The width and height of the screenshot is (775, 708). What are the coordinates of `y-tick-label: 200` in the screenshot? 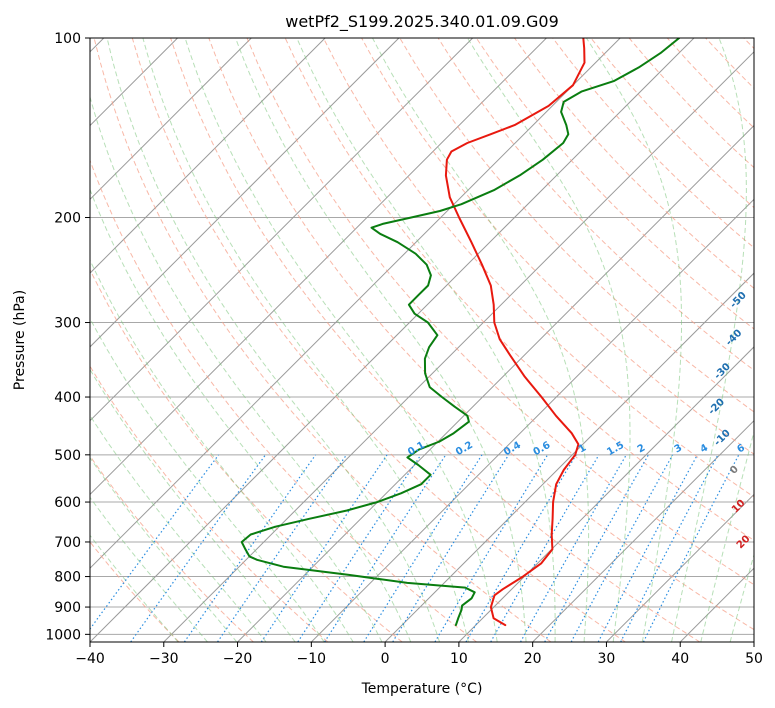 It's located at (67, 219).